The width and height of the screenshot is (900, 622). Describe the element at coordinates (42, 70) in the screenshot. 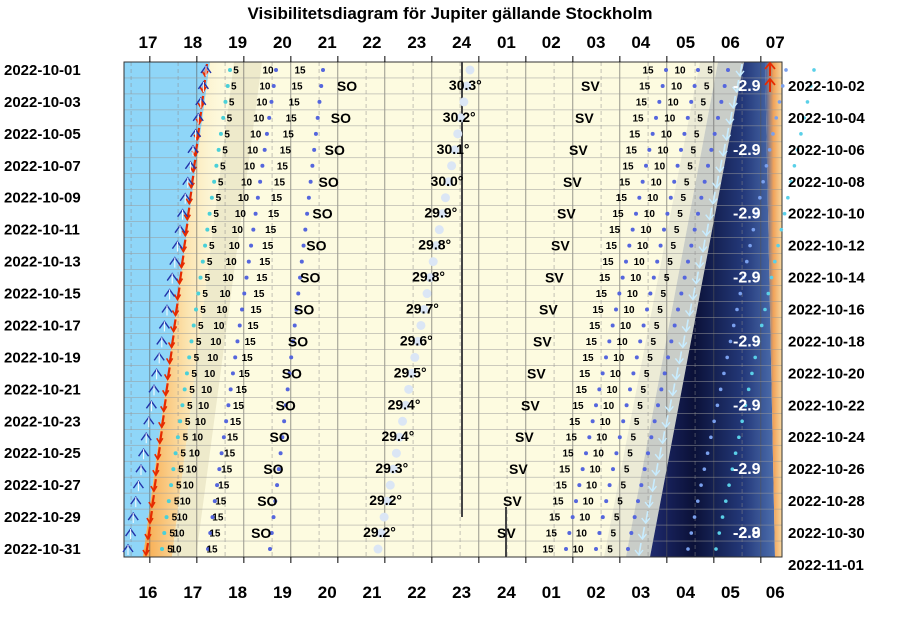

I see `left-date-label: 2022-10-01` at that location.